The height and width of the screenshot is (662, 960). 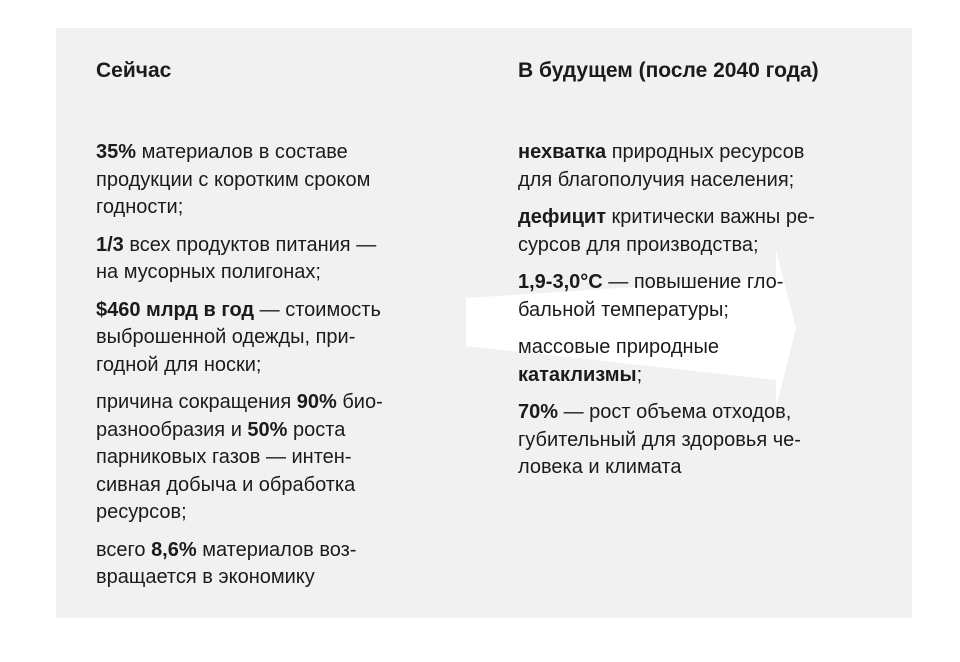 I want to click on highlight-text: катаклизмы, so click(x=577, y=374).